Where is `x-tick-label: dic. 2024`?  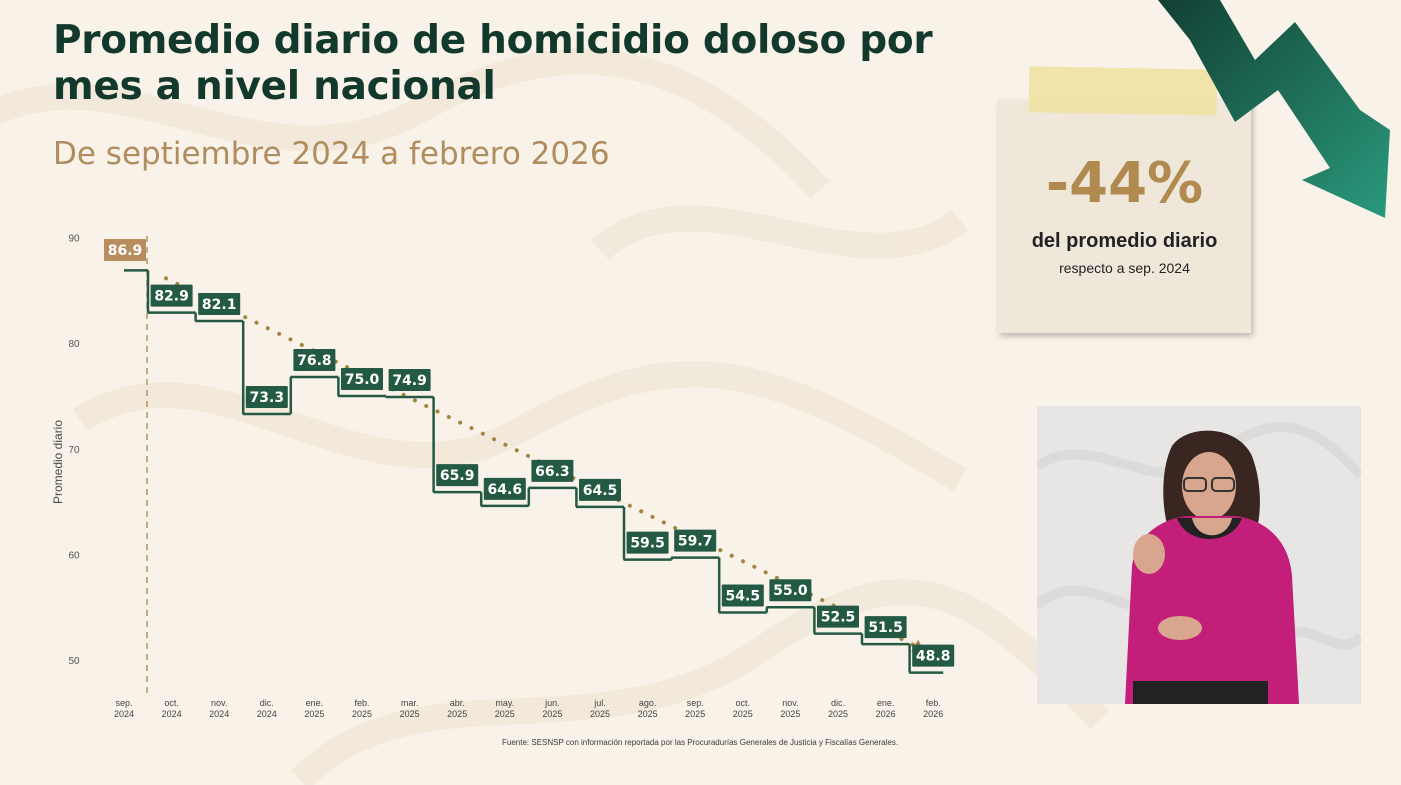
x-tick-label: dic. 2024 is located at coordinates (267, 708).